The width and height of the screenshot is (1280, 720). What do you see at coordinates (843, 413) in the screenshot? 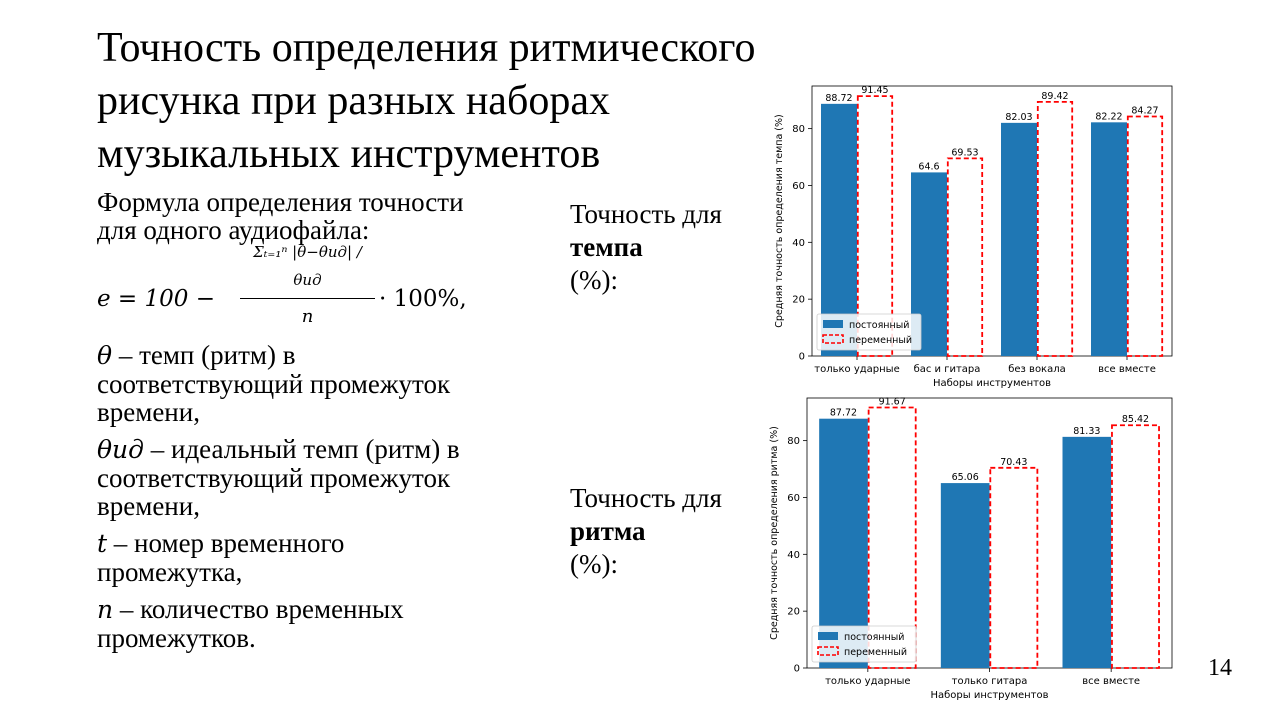
I see `bar-value-label: 87.72` at bounding box center [843, 413].